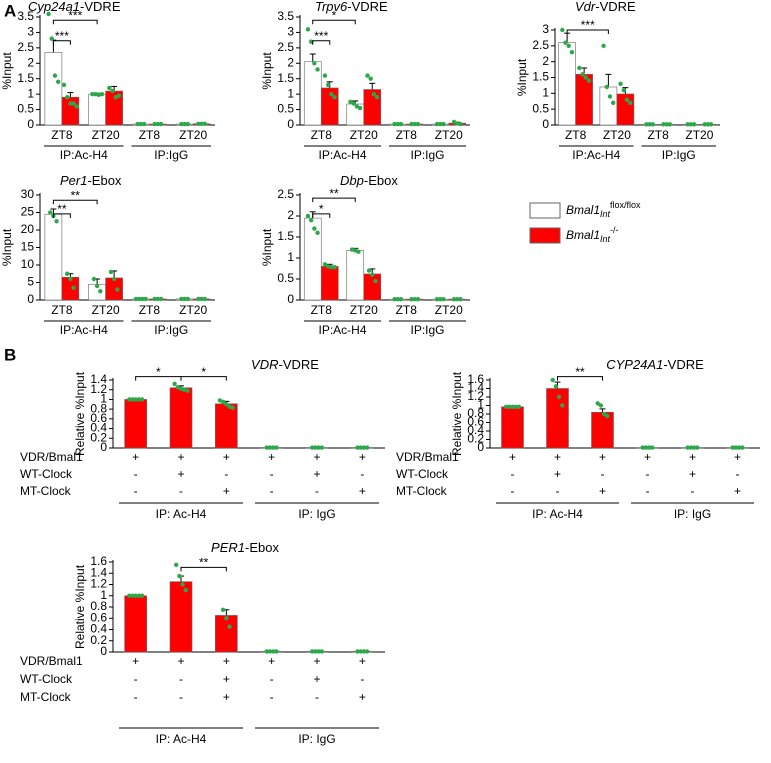  Describe the element at coordinates (203, 372) in the screenshot. I see `sig-label: *` at that location.